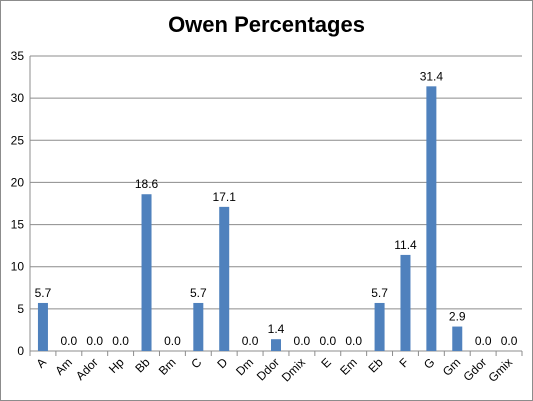  I want to click on x-tick-label: Dmix, so click(293, 369).